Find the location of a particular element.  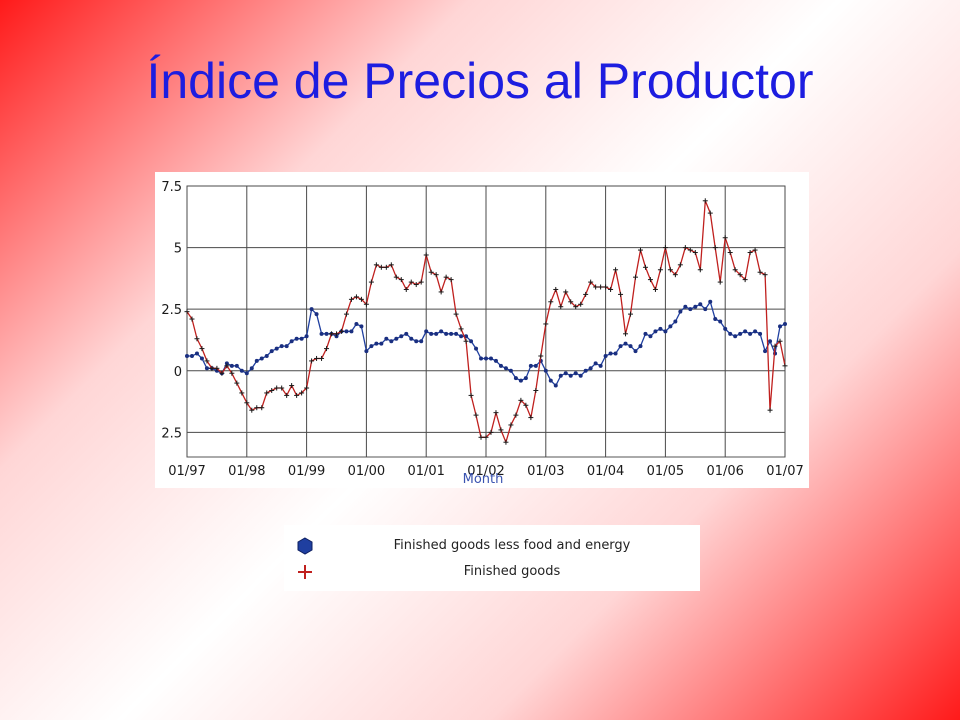

x-tick-label: 01/02 is located at coordinates (485, 471).